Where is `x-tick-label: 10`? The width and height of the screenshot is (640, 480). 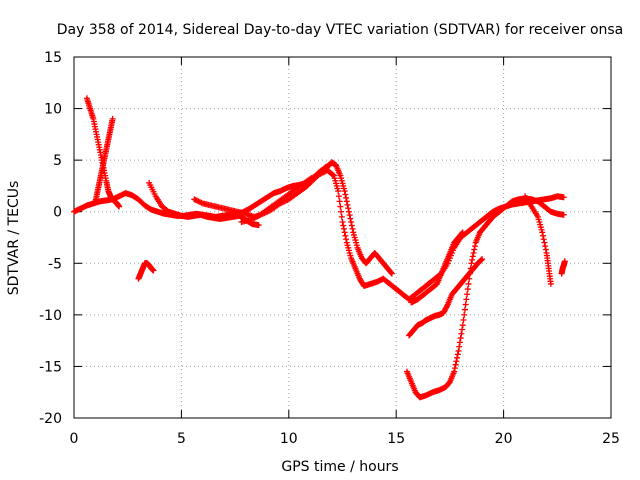
x-tick-label: 10 is located at coordinates (289, 439).